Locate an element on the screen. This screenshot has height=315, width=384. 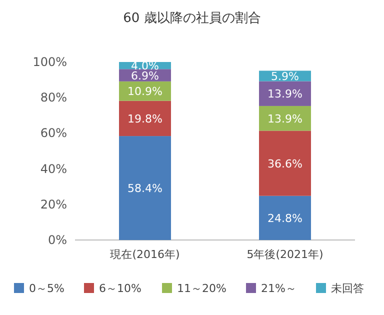
x-tick-label: 現在(2016年) is located at coordinates (145, 254).